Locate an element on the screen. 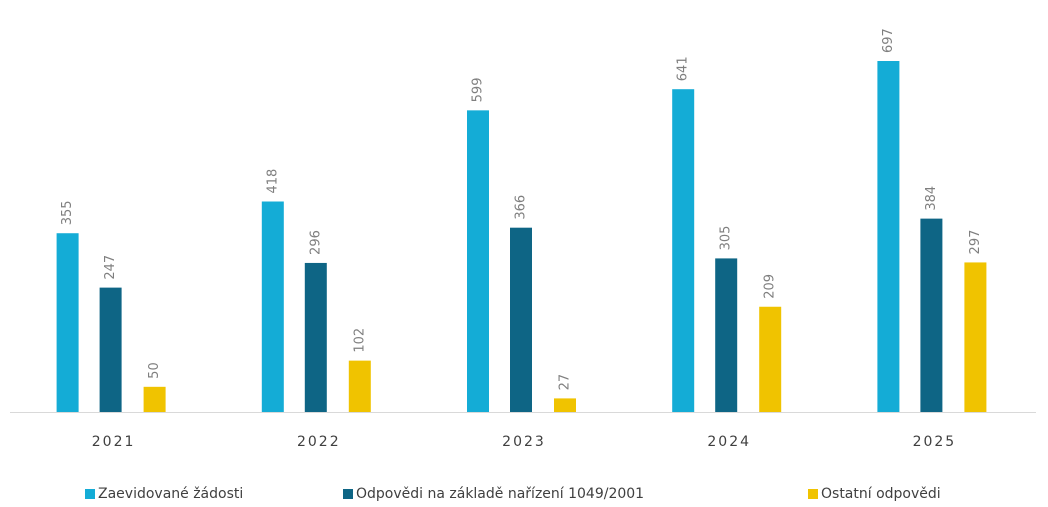  legend-label: Ostatní odpovědi is located at coordinates (881, 494).